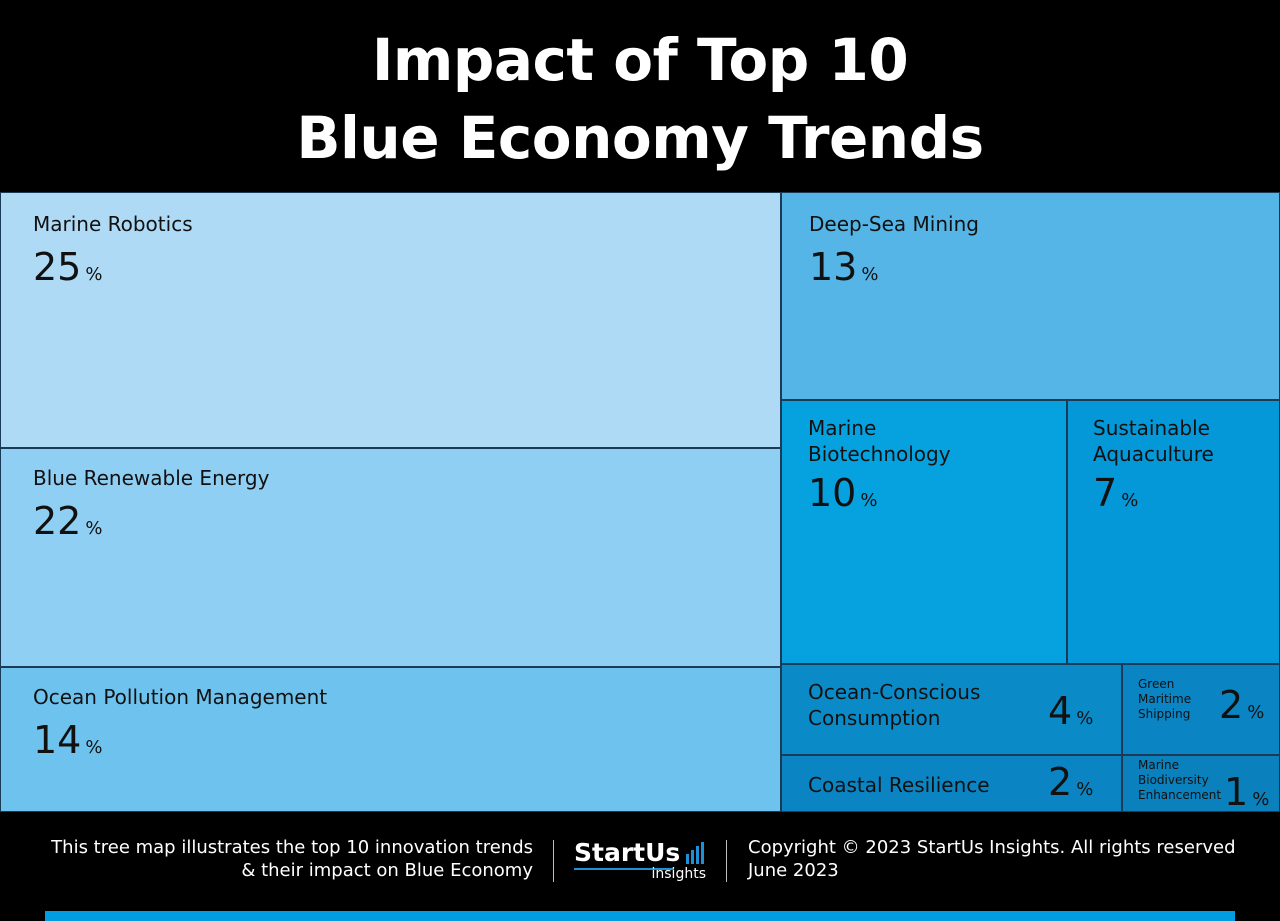 Image resolution: width=1280 pixels, height=921 pixels. Describe the element at coordinates (1030, 296) in the screenshot. I see `treemap-tile: Deep-Sea Mining 13%` at that location.